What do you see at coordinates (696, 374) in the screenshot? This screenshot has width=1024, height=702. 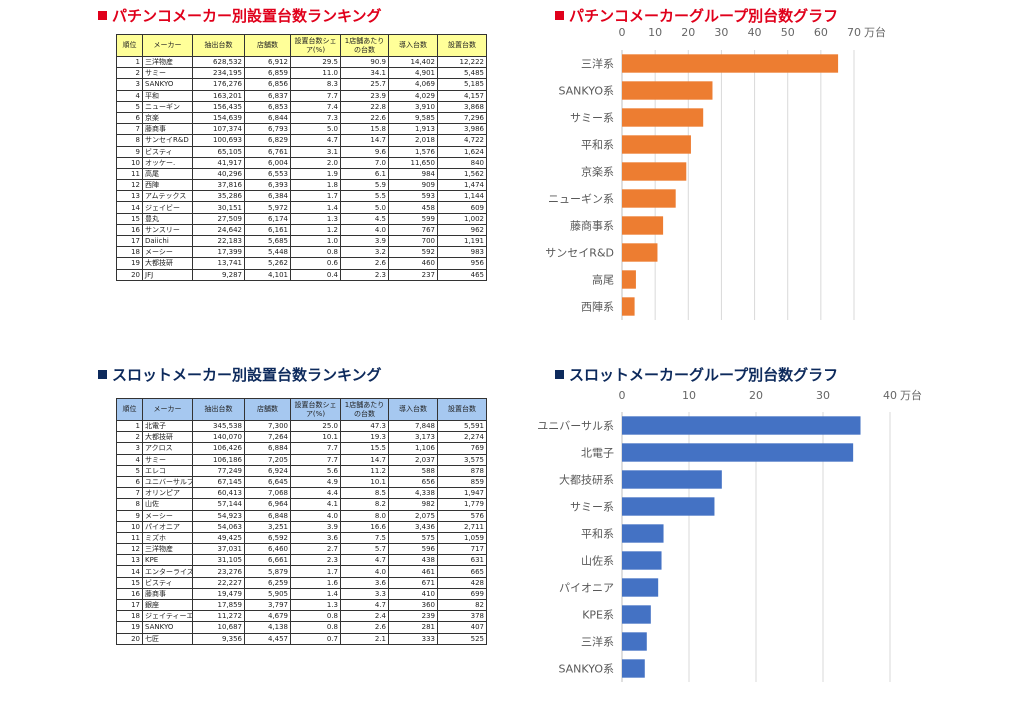 I see `slot-chart-title: スロットメーカーグループ別台数グラフ` at bounding box center [696, 374].